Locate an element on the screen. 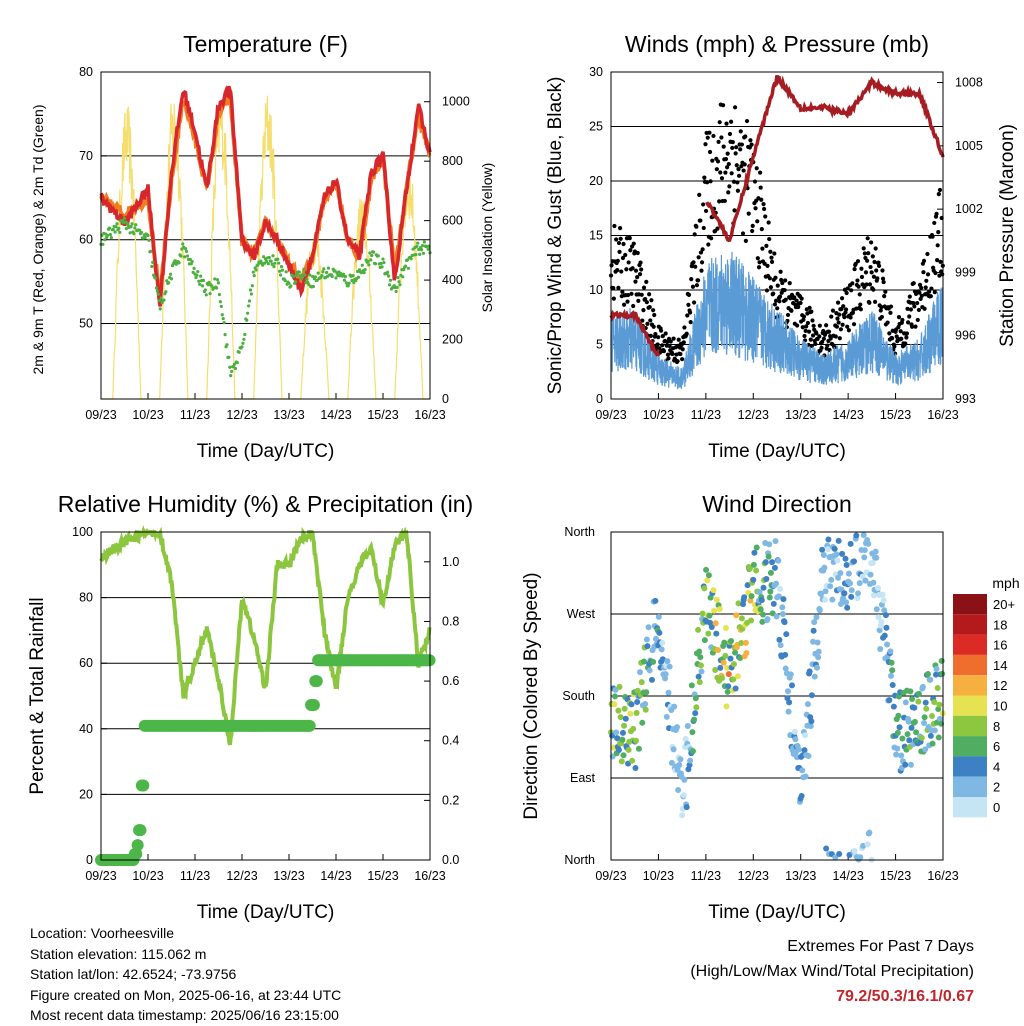  station-location: Location: Voorheesville is located at coordinates (102, 933).